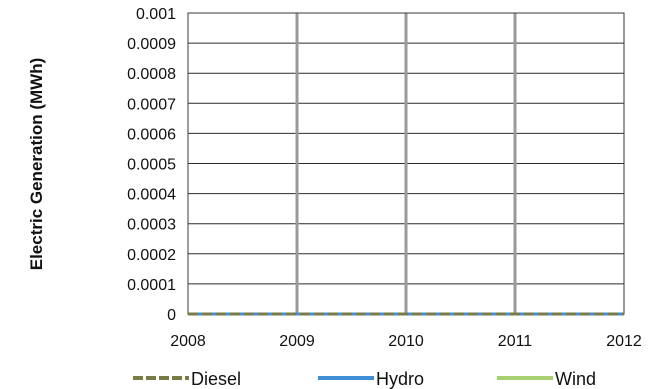 The height and width of the screenshot is (389, 655). Describe the element at coordinates (151, 255) in the screenshot. I see `y-tick-label: 0.0002` at that location.